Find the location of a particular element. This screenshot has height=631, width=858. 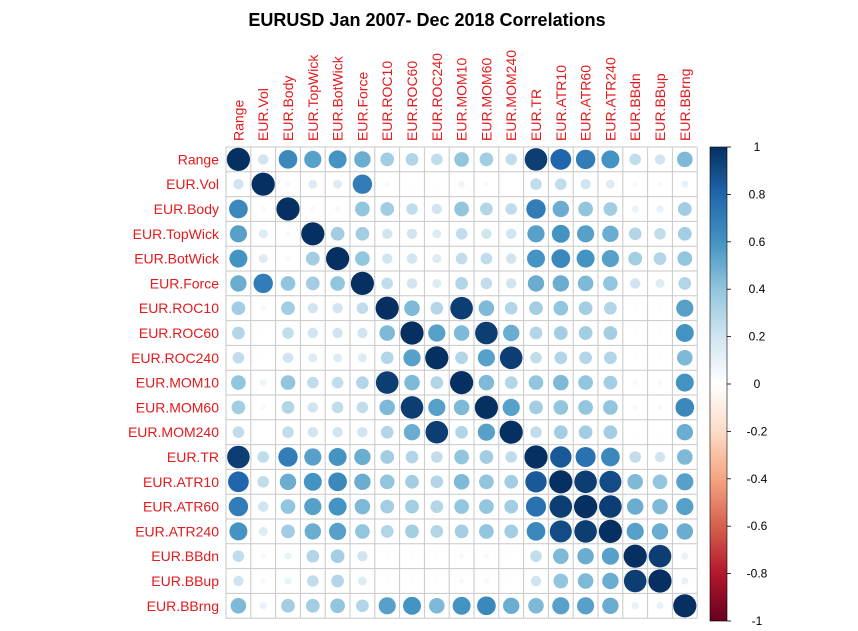

corr-circle-EUR.ATR240-EUR.ROC240 is located at coordinates (437, 531).